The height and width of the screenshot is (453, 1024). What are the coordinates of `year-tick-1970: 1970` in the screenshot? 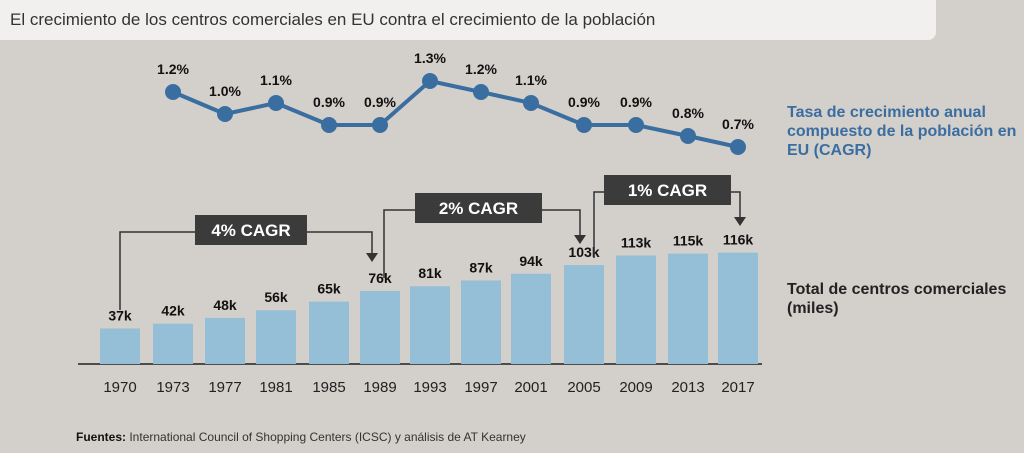 It's located at (119, 387).